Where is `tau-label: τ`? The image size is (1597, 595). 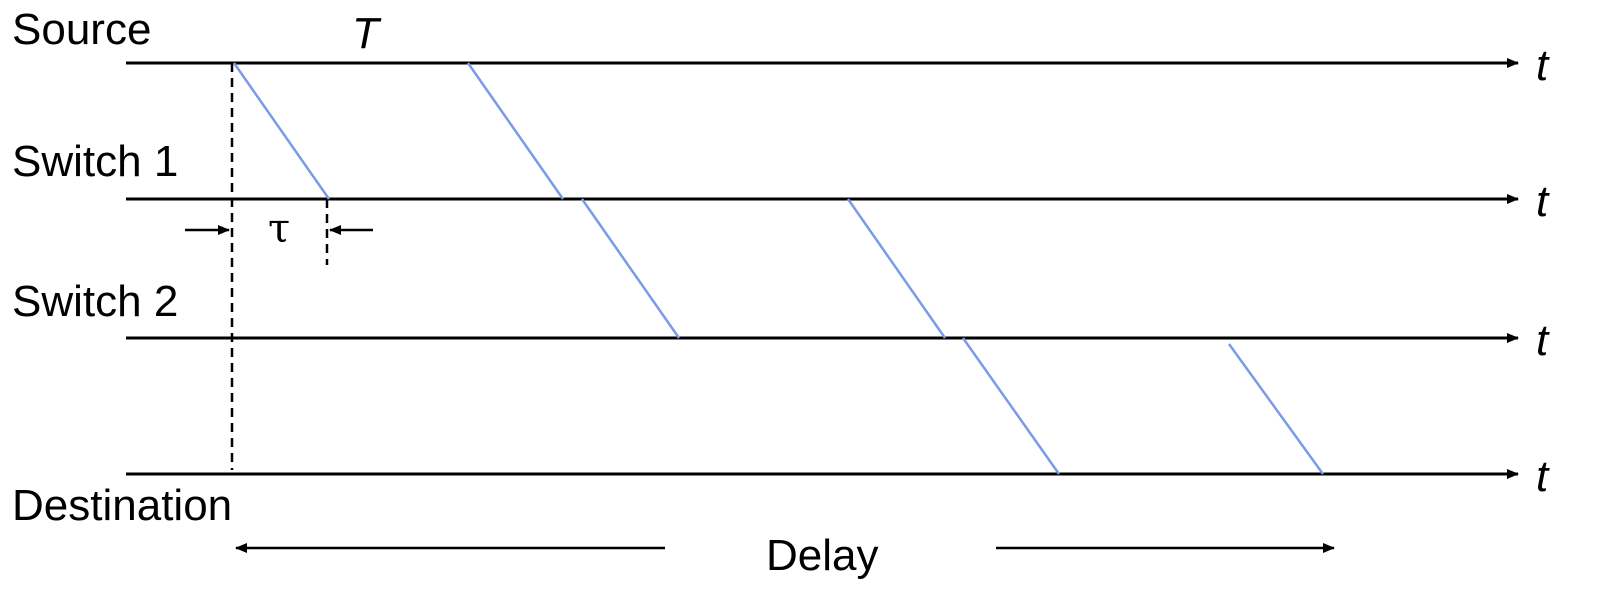
tau-label: τ is located at coordinates (279, 229).